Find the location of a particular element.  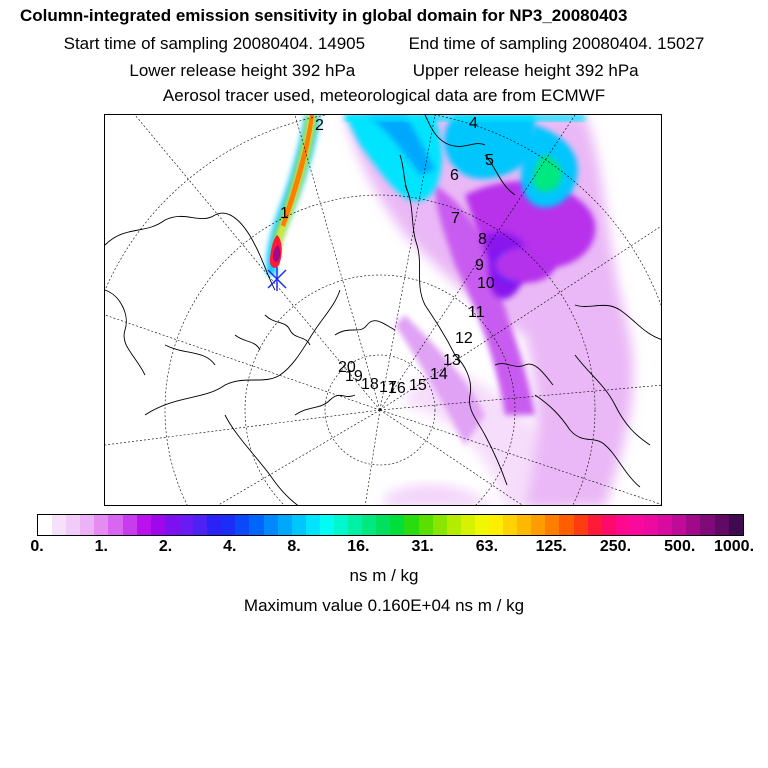

end-time-label: End time of sampling 20080404. 15027 is located at coordinates (556, 43).